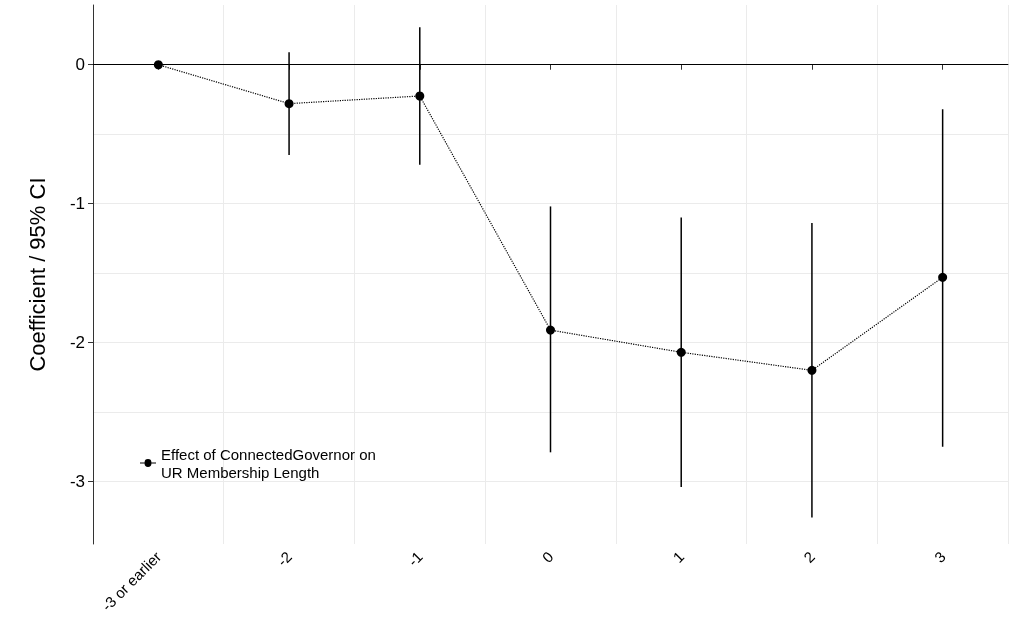  I want to click on x-tick-label: 2, so click(809, 556).